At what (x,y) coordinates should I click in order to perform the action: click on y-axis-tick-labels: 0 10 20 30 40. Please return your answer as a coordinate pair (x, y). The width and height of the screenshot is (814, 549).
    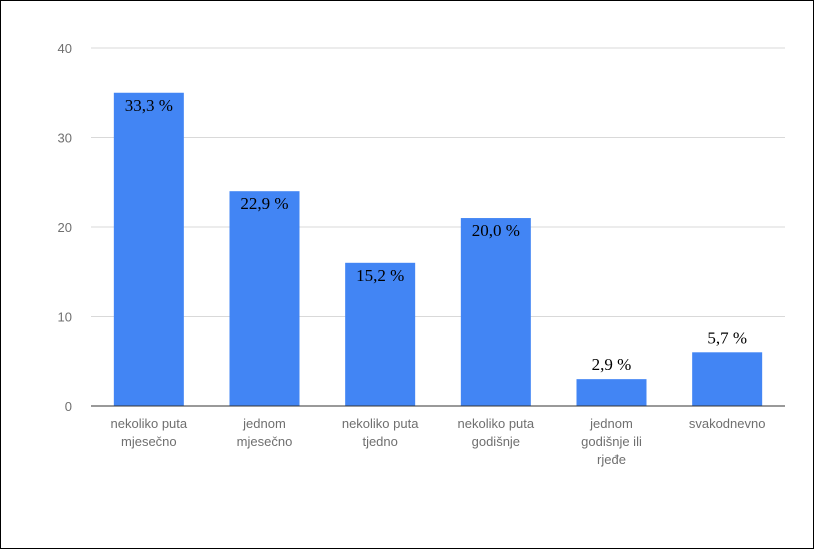
    Looking at the image, I should click on (65, 227).